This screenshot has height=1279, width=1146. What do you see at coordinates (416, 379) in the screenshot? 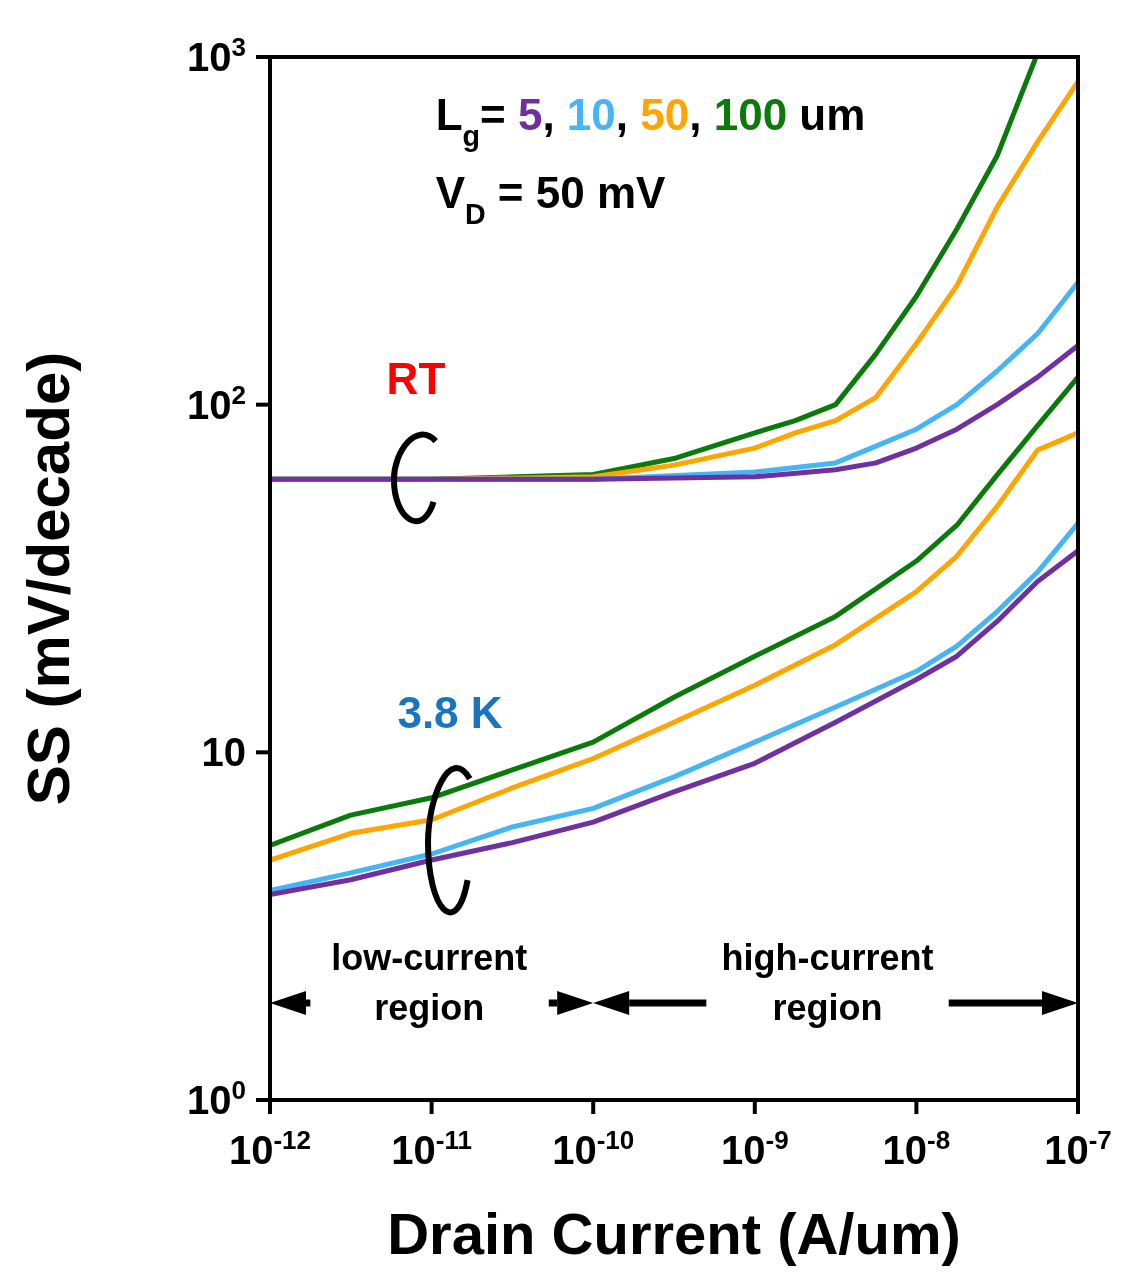
I see `annotation: RT` at bounding box center [416, 379].